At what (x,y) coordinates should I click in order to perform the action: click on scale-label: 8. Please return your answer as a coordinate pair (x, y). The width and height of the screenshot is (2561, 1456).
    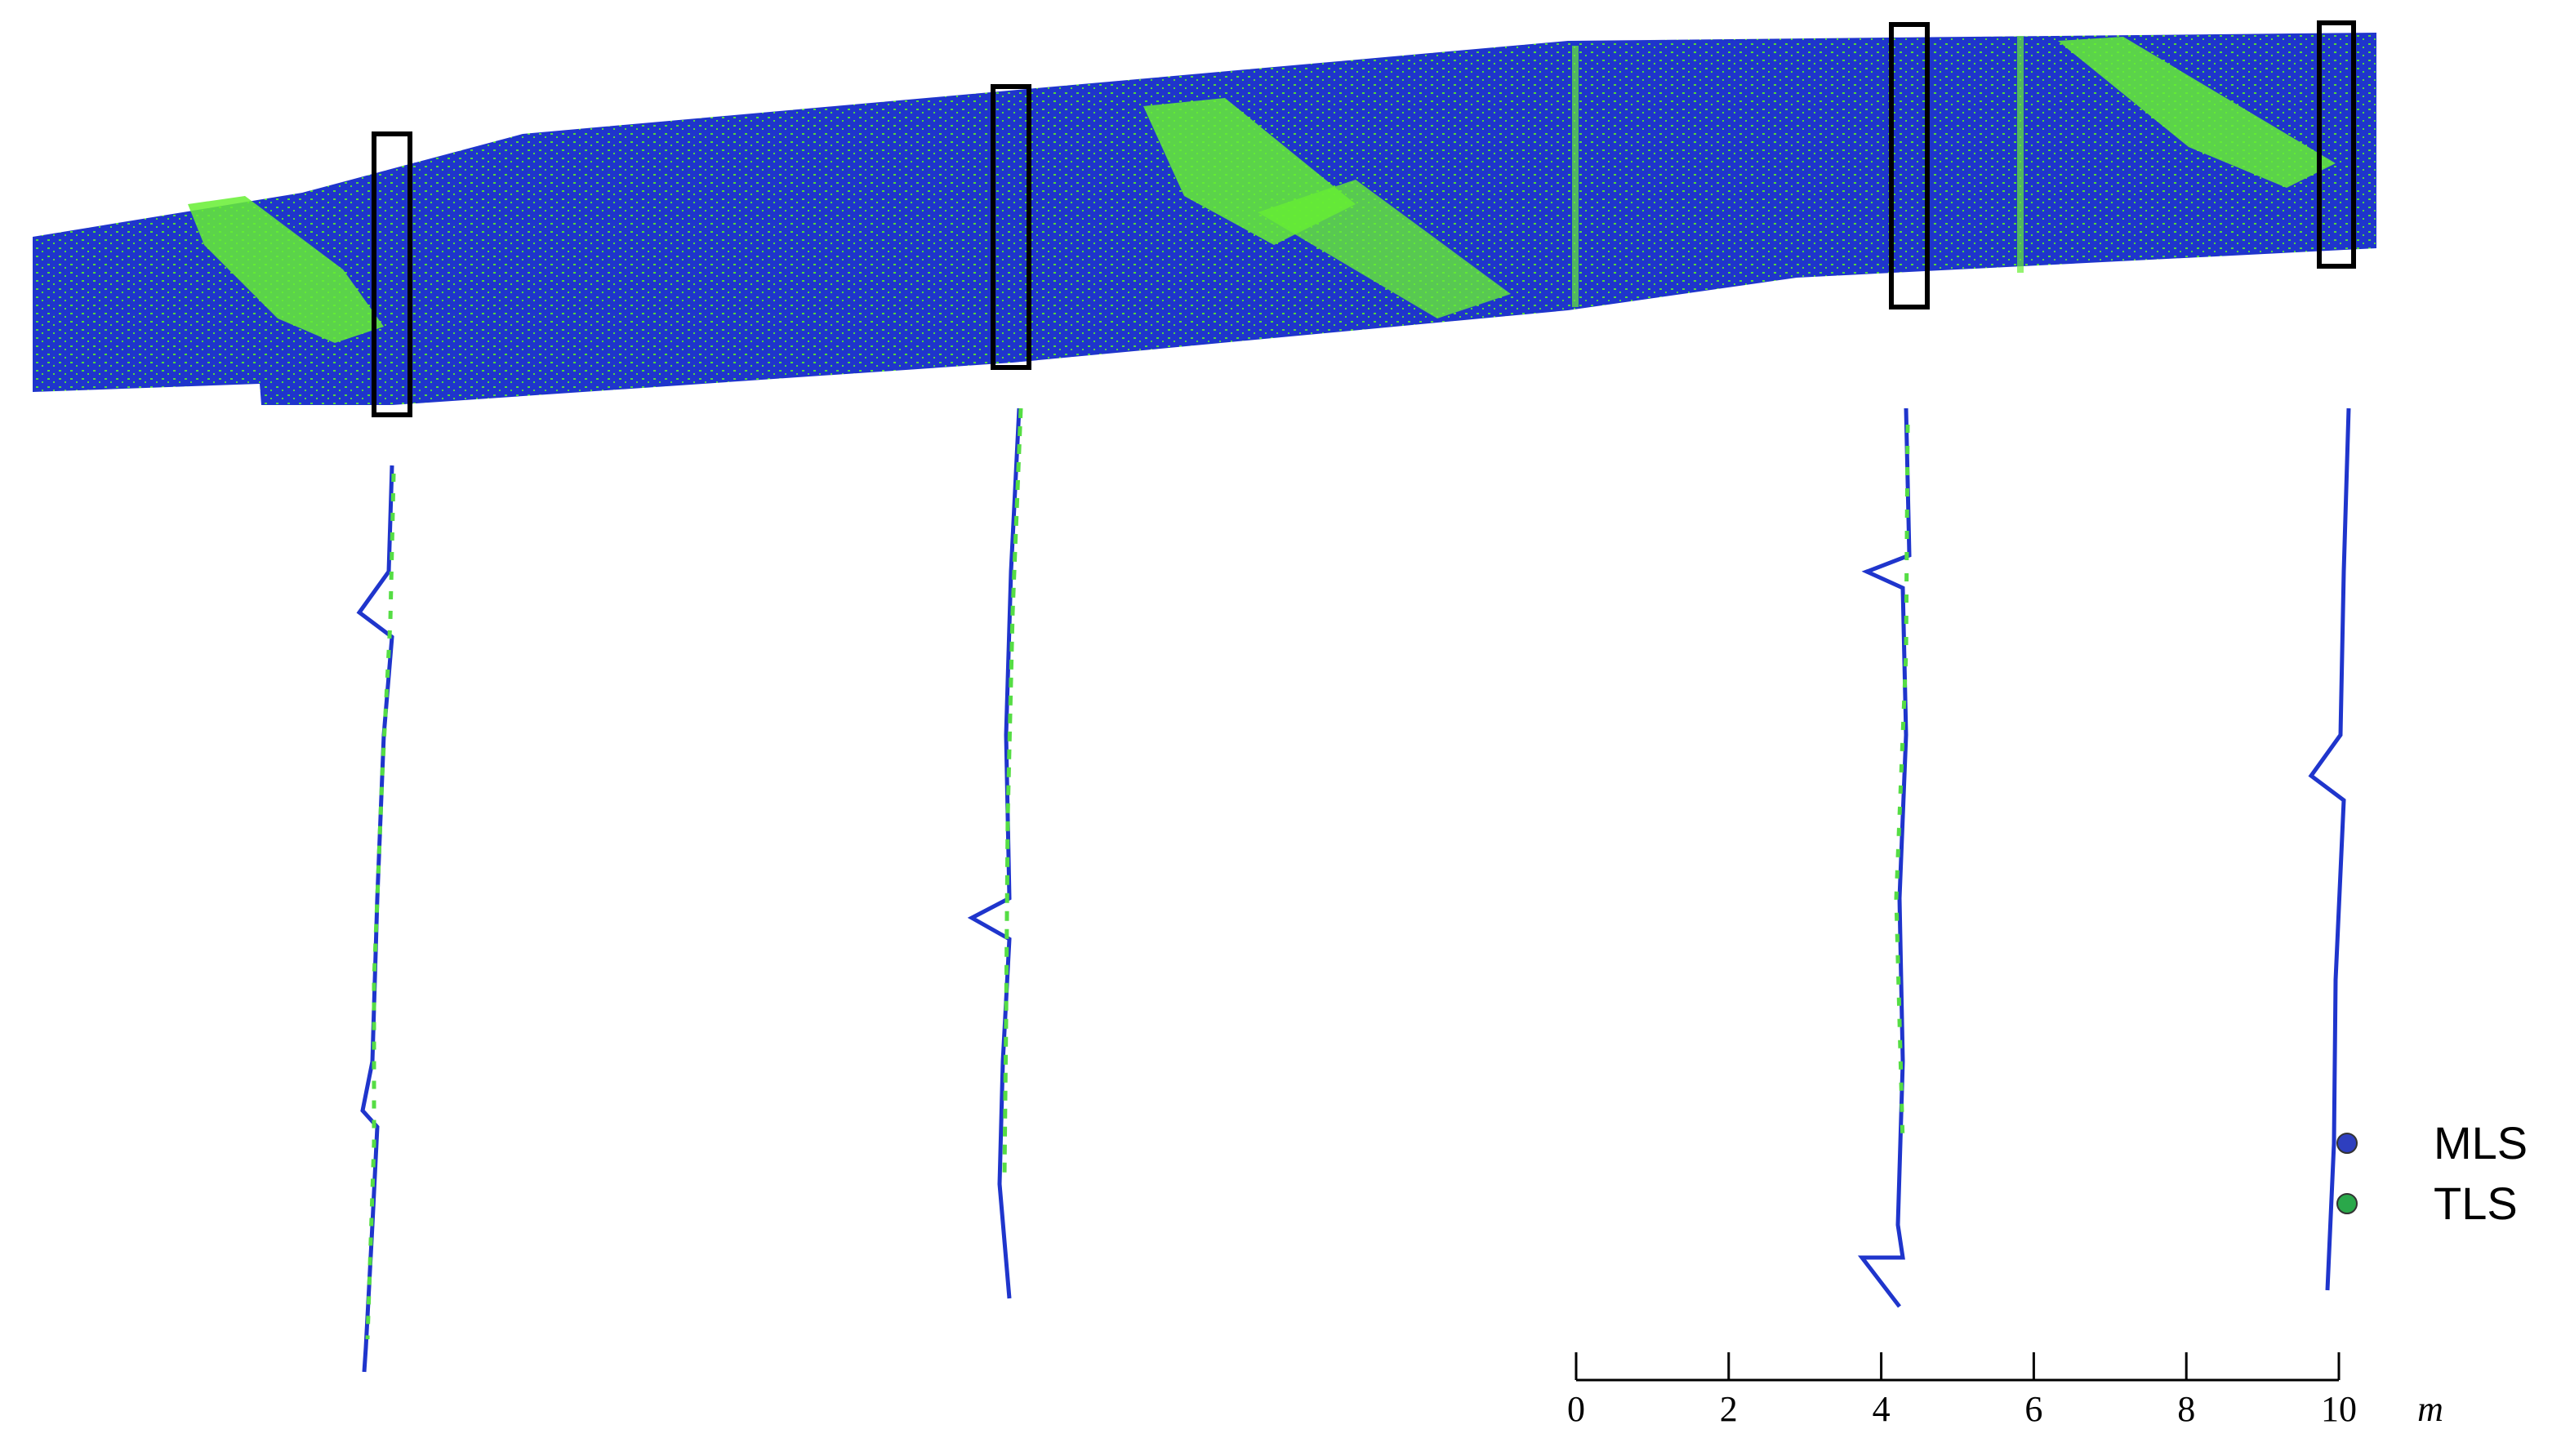
    Looking at the image, I should click on (2186, 1409).